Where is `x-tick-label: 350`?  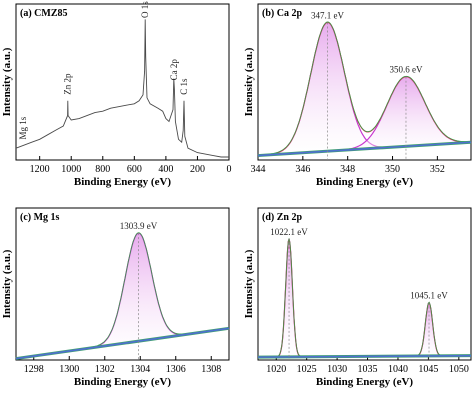 x-tick-label: 350 is located at coordinates (392, 169).